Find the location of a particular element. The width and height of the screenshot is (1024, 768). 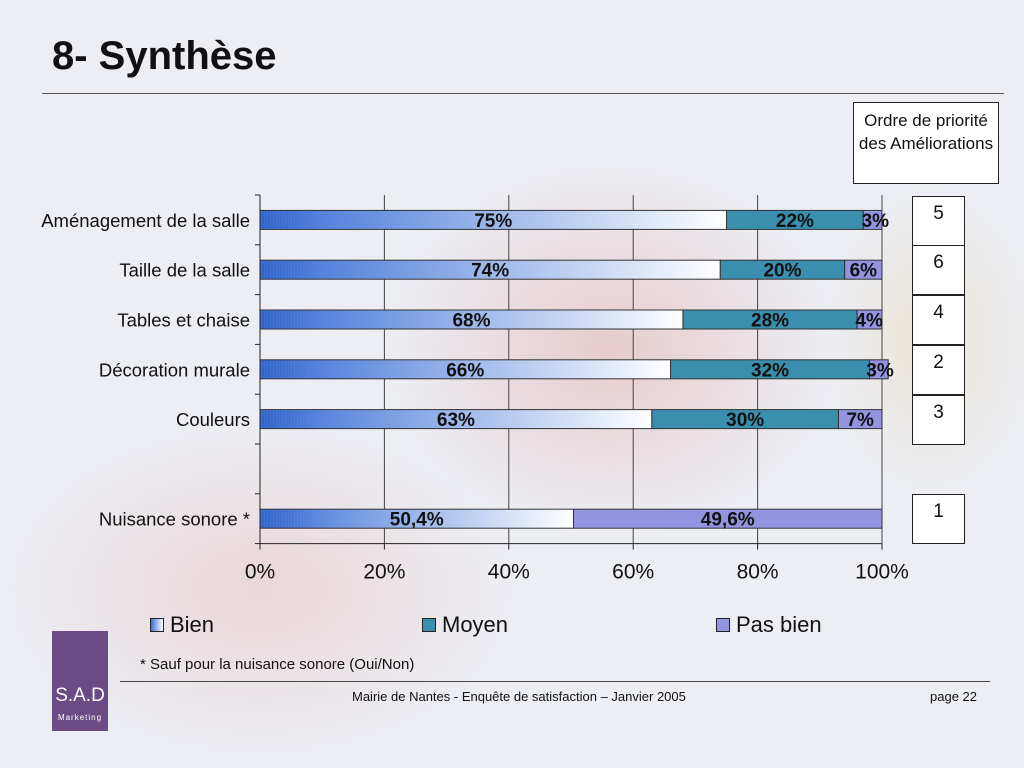

data-label: 75% is located at coordinates (493, 221).